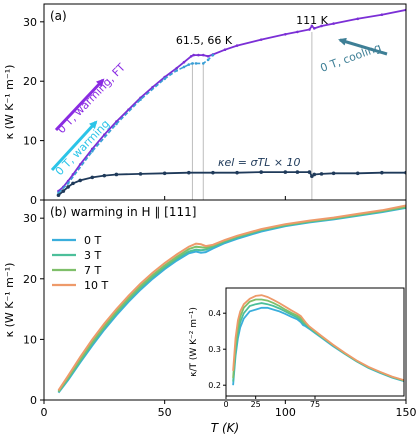 This screenshot has width=416, height=441. Describe the element at coordinates (92, 240) in the screenshot. I see `legend-label: 0 T` at that location.